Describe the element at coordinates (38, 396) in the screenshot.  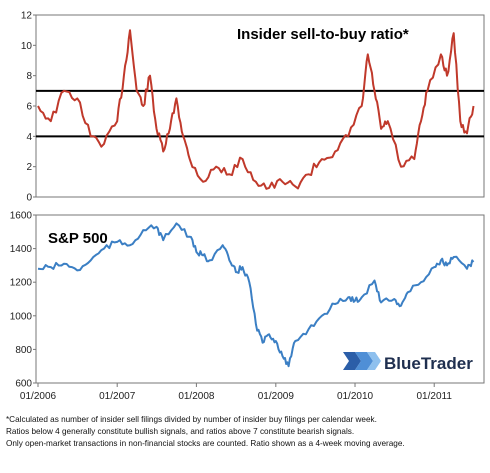
I see `x-tick-label: 01/2006` at that location.